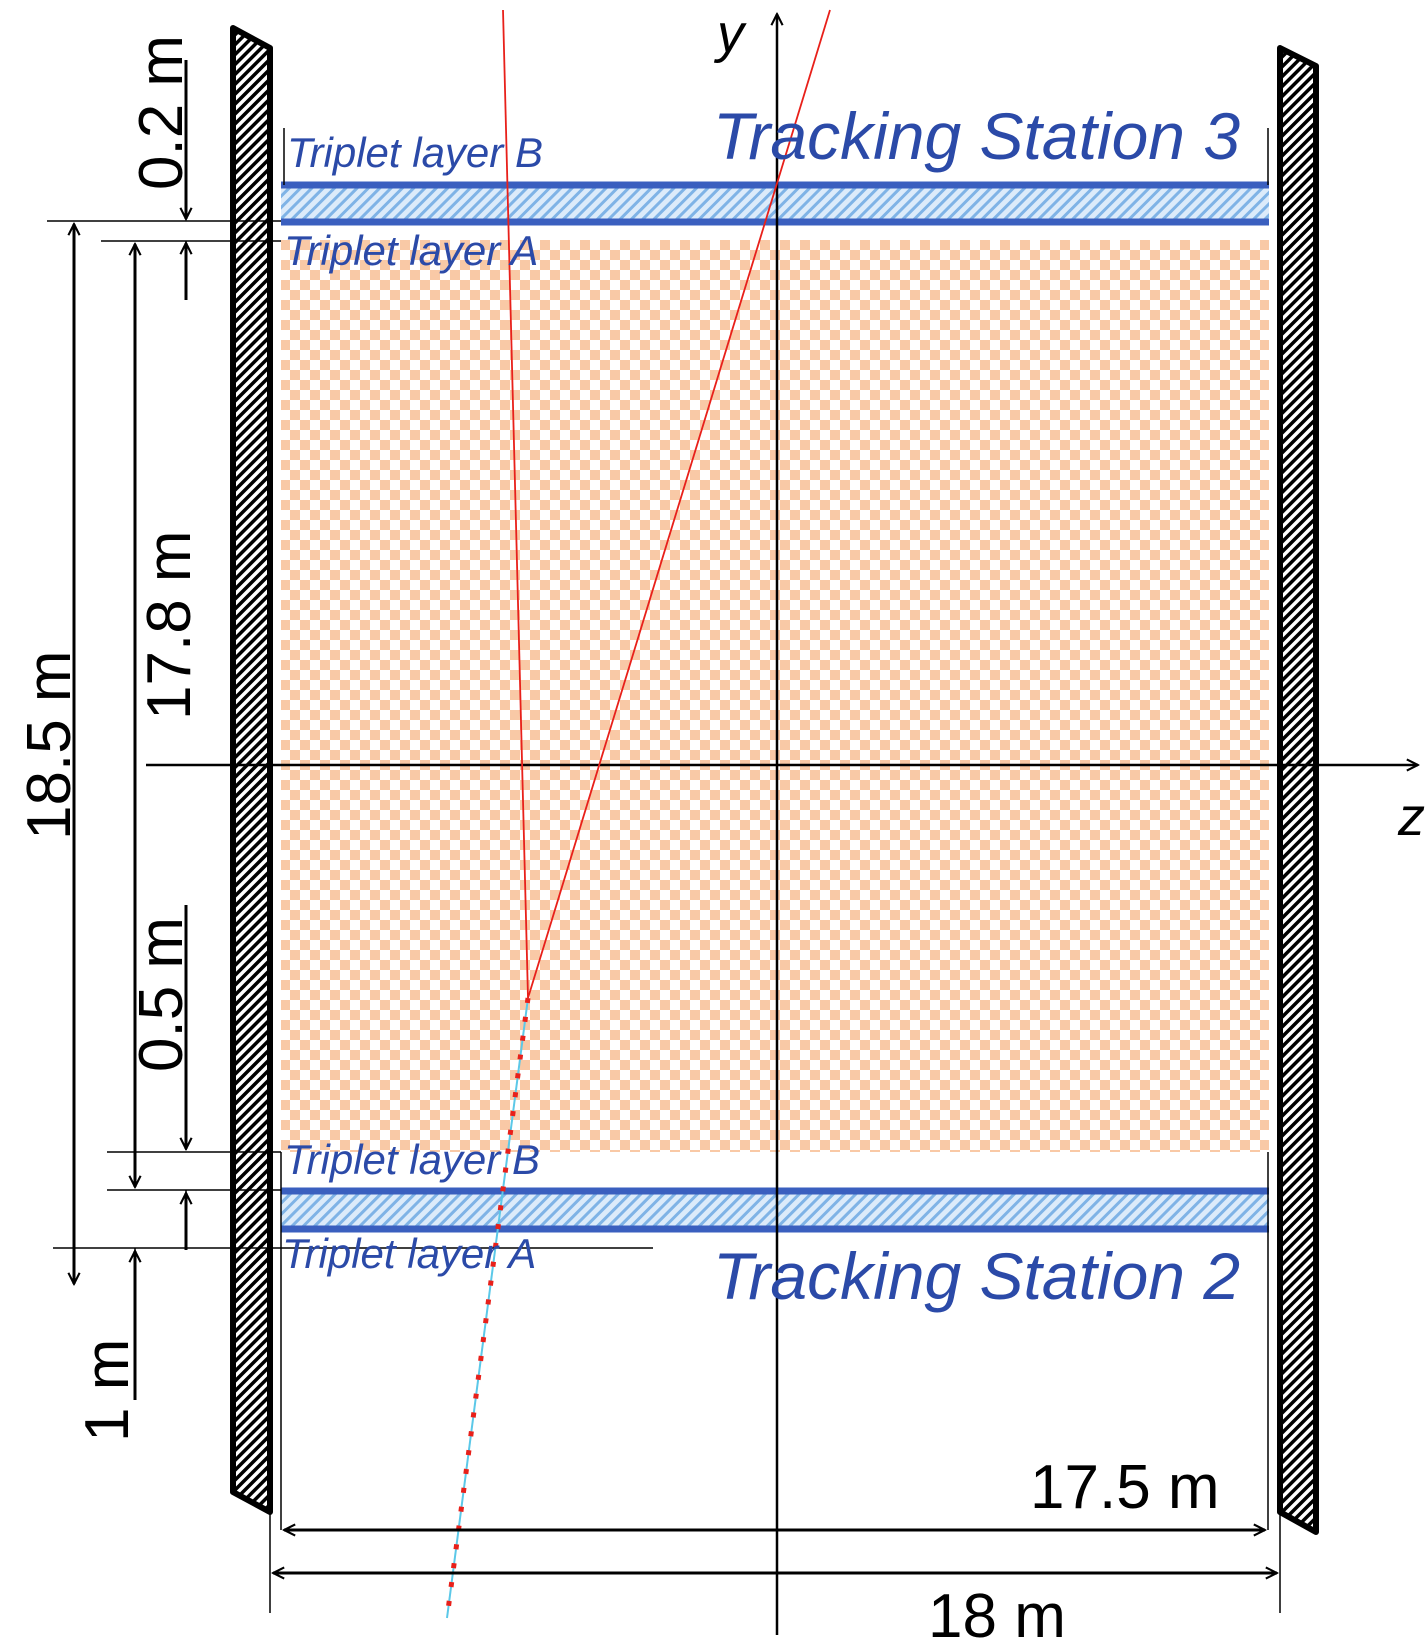  Describe the element at coordinates (515, 504) in the screenshot. I see `track-left` at that location.